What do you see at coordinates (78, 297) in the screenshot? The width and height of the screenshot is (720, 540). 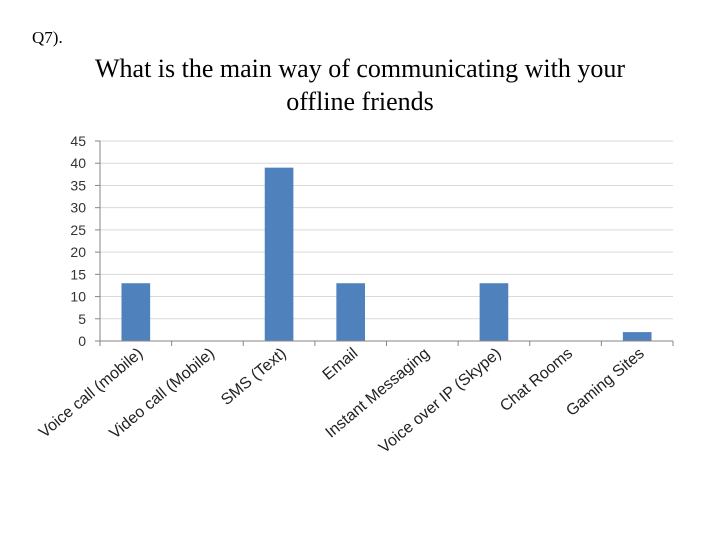 I see `y-tick-label: 10` at bounding box center [78, 297].